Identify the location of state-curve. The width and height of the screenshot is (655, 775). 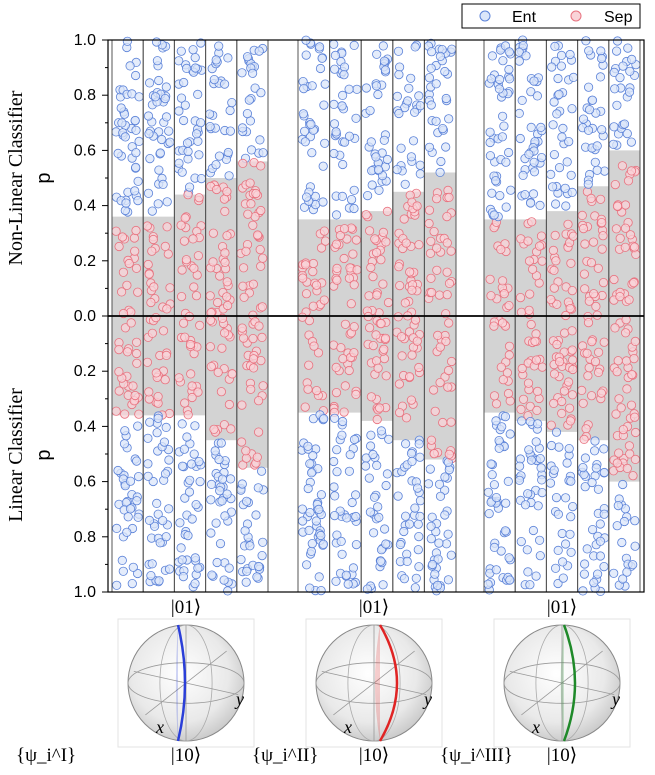
(569, 683).